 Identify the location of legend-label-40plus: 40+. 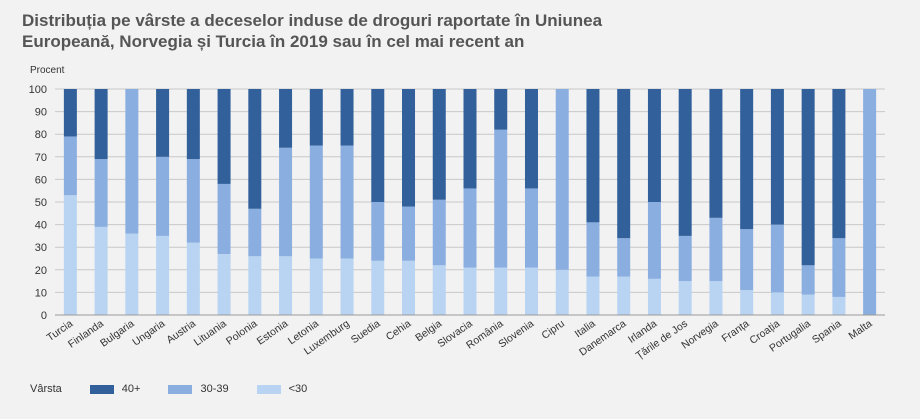
(131, 389).